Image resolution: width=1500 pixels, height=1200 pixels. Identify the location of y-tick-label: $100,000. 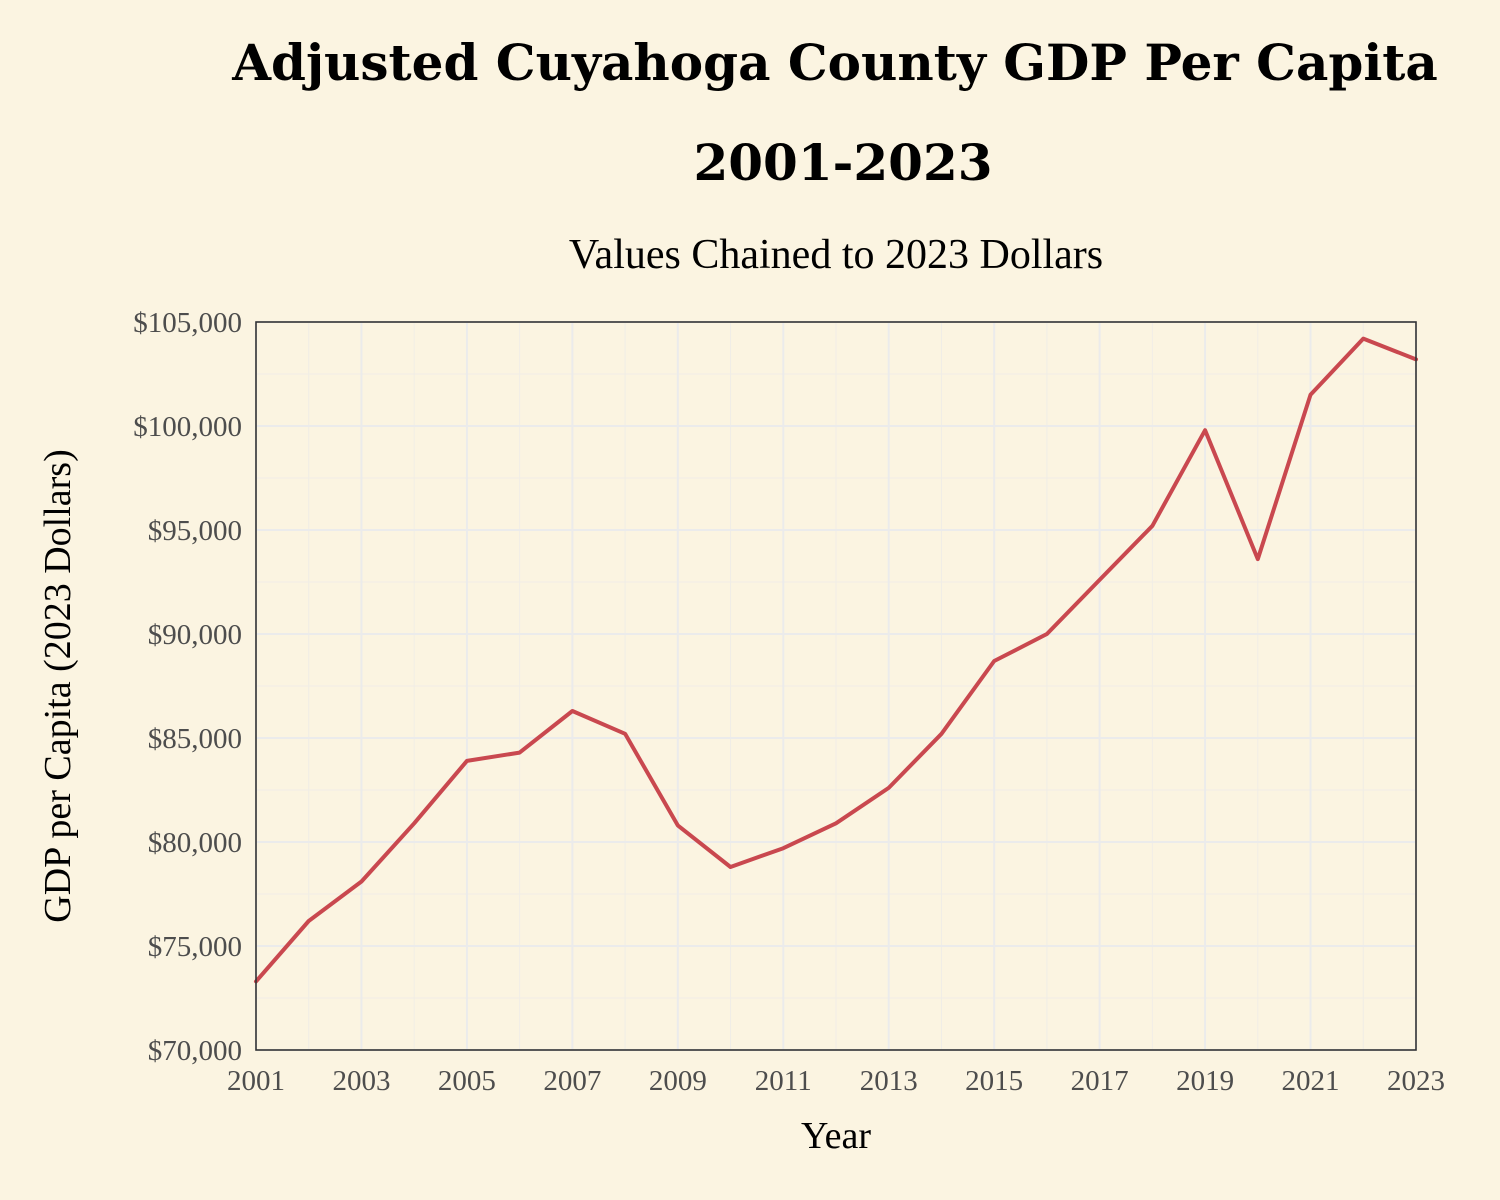
(187, 427).